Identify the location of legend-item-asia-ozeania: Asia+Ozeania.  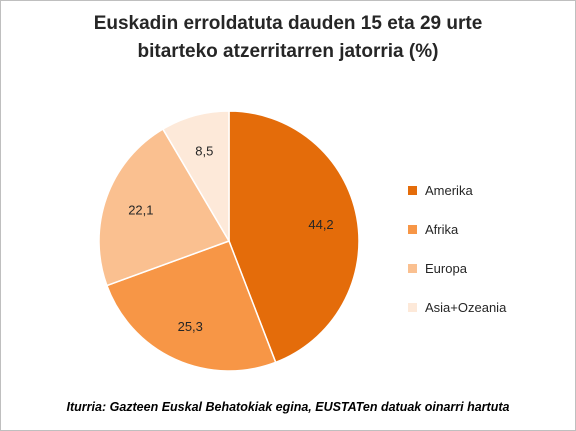
(457, 307).